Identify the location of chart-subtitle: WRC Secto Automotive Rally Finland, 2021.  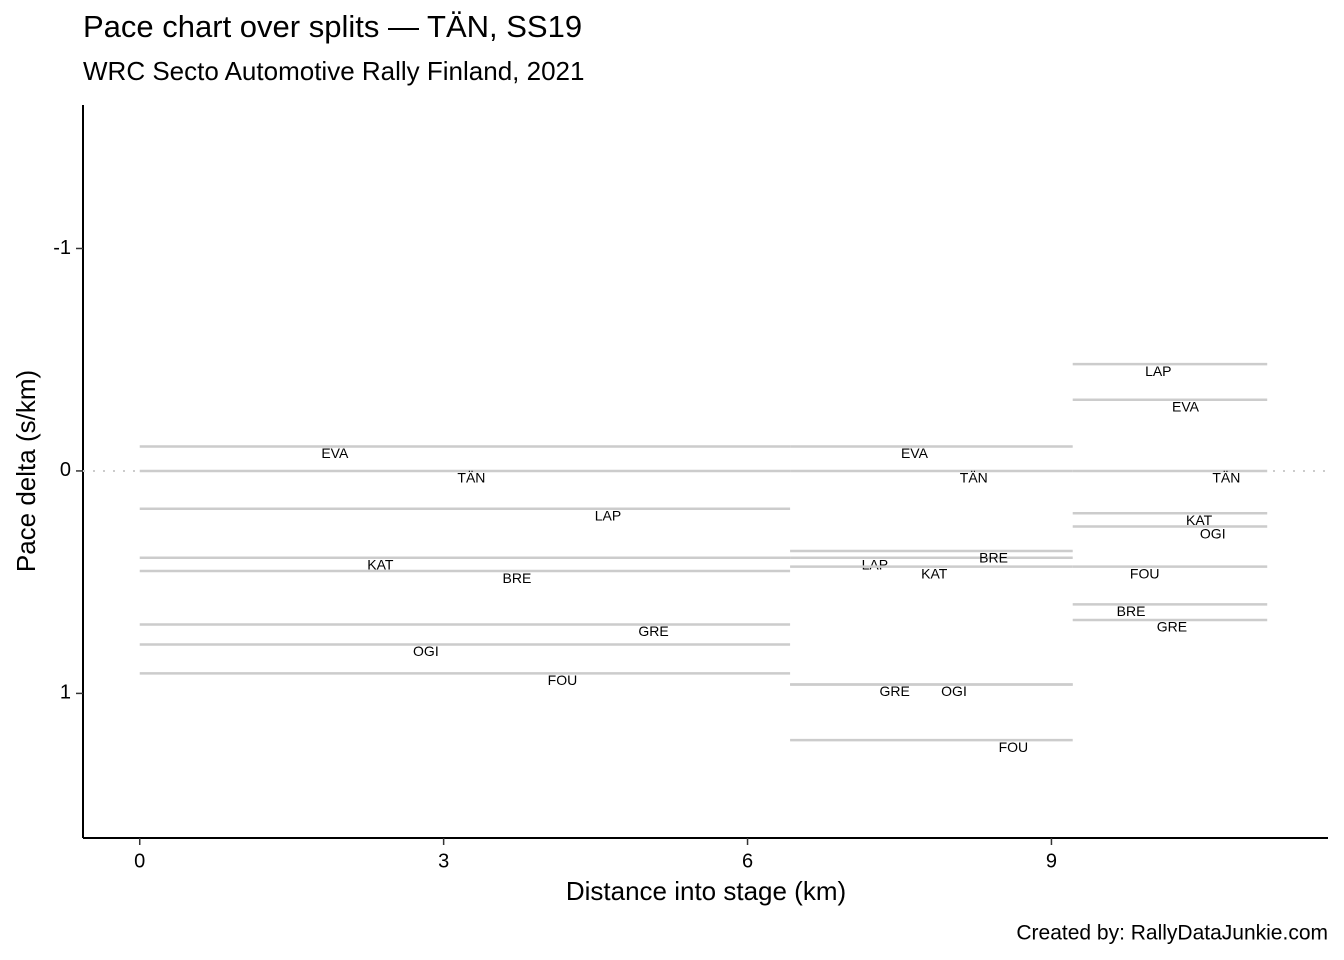
(333, 71).